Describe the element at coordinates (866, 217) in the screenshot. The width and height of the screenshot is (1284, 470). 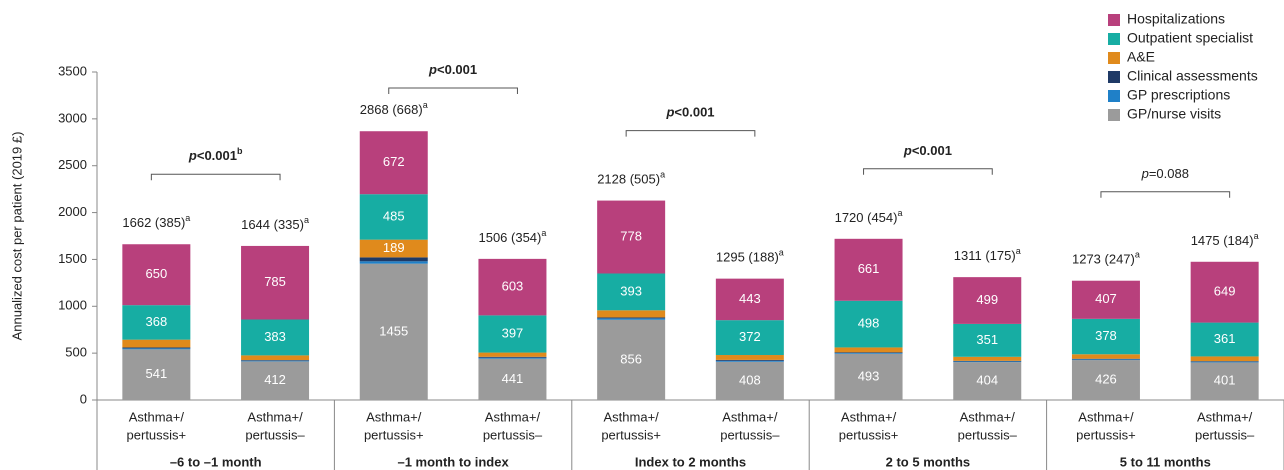
I see `total-text: 1720 (454)` at that location.